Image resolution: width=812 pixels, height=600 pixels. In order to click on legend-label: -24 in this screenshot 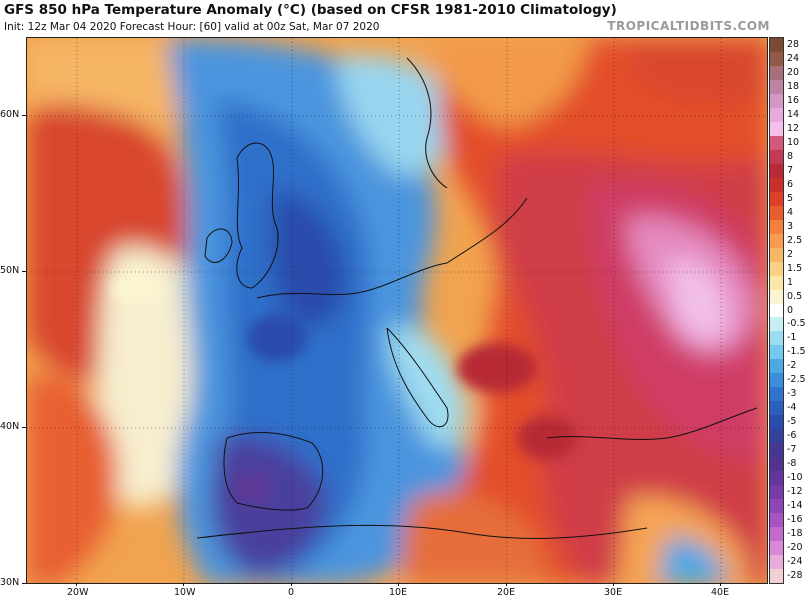, I will do `click(795, 562)`.